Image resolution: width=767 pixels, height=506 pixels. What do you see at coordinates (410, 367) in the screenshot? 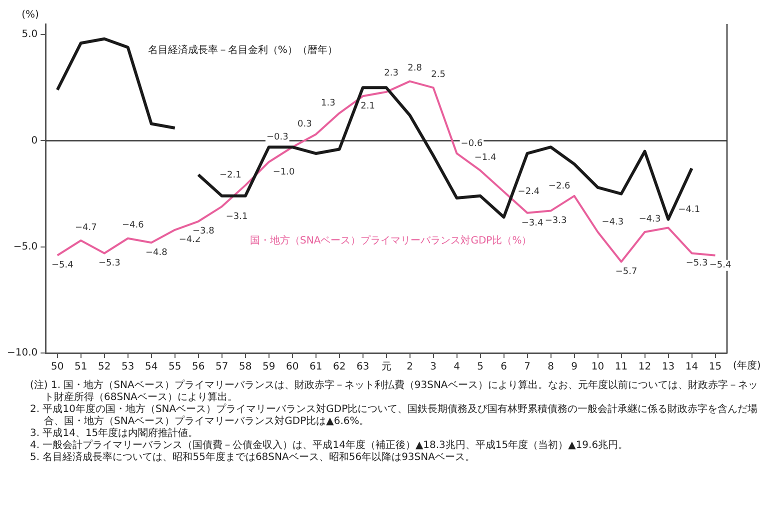
I see `x-tick-label: 2` at bounding box center [410, 367].